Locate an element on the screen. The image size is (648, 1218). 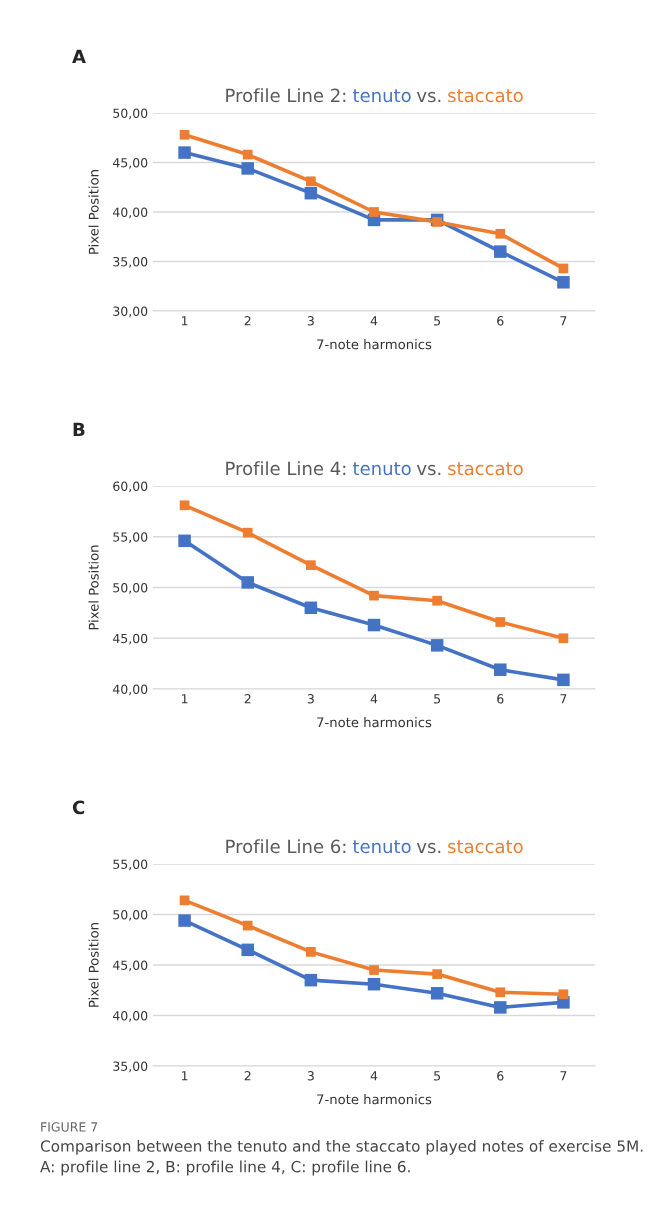
chart-title: Profile Line 2: is located at coordinates (286, 95).